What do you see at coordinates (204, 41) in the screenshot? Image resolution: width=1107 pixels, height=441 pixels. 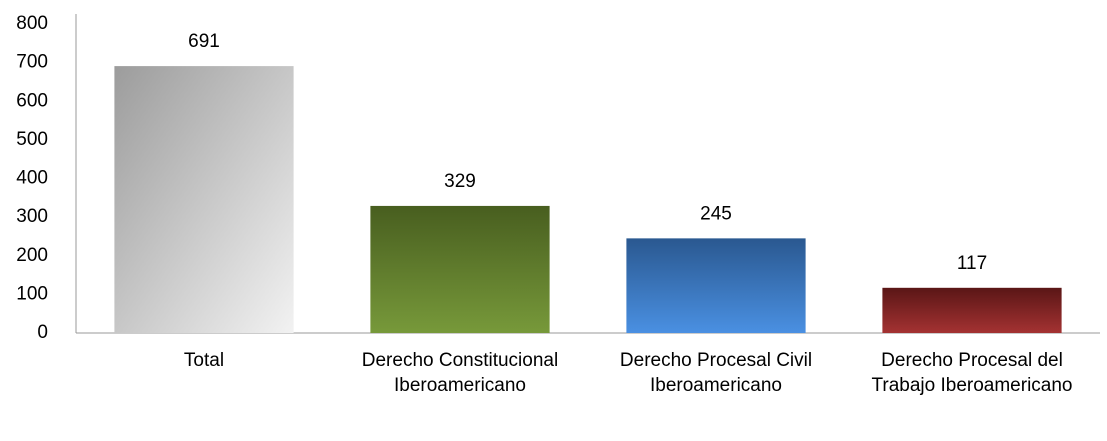 I see `value-label: 691` at bounding box center [204, 41].